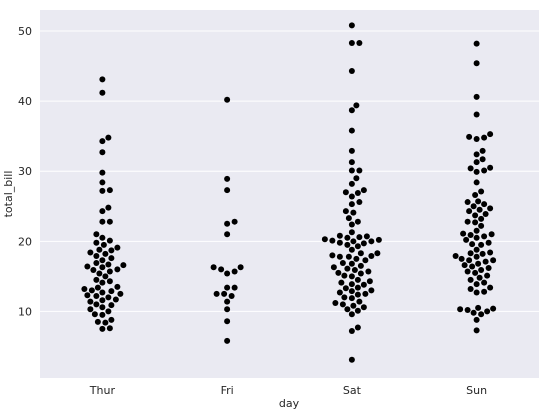 This screenshot has width=543, height=414. Describe the element at coordinates (25, 311) in the screenshot. I see `y-tick-label: 10` at that location.